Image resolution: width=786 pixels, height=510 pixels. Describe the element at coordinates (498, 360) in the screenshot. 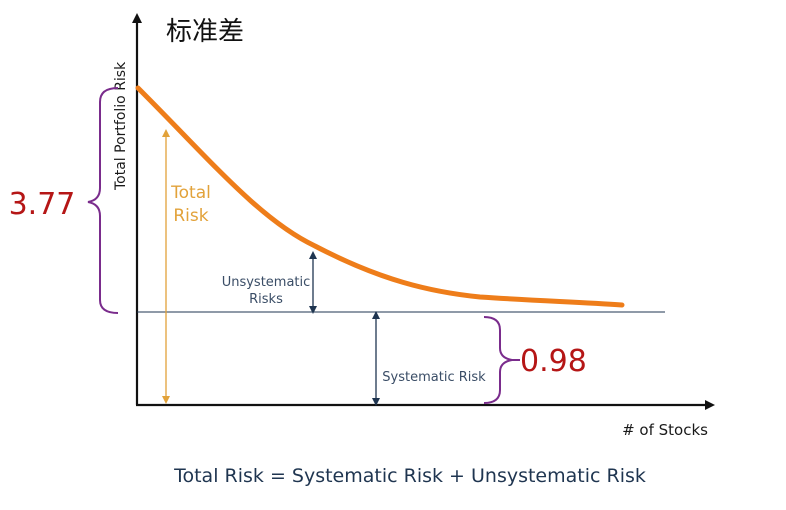

I see `systematic-risk-bracket` at that location.